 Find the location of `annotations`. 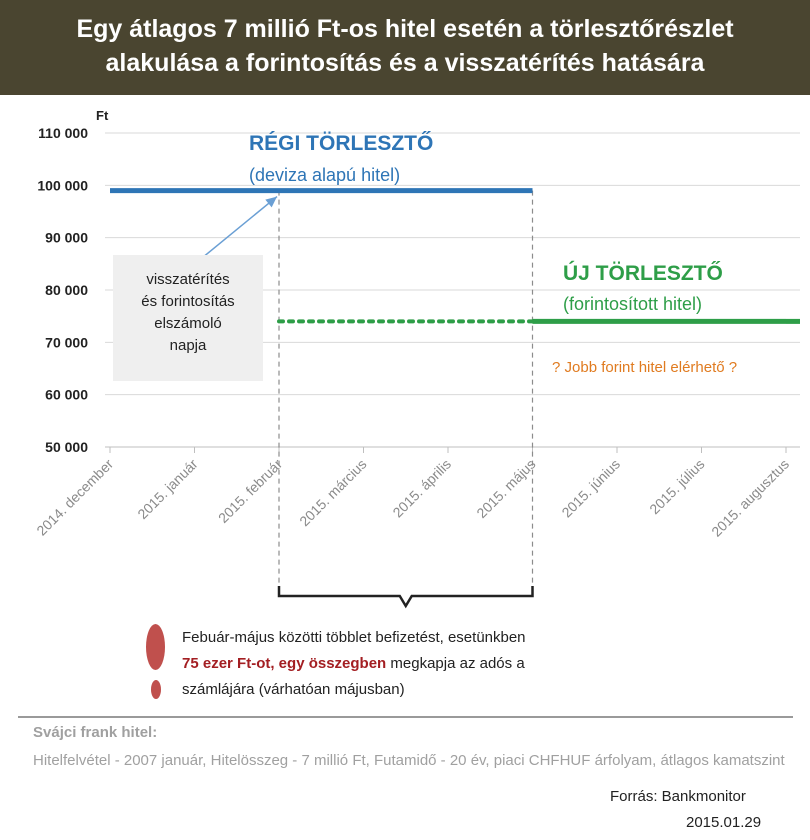

annotations is located at coordinates (239, 227).